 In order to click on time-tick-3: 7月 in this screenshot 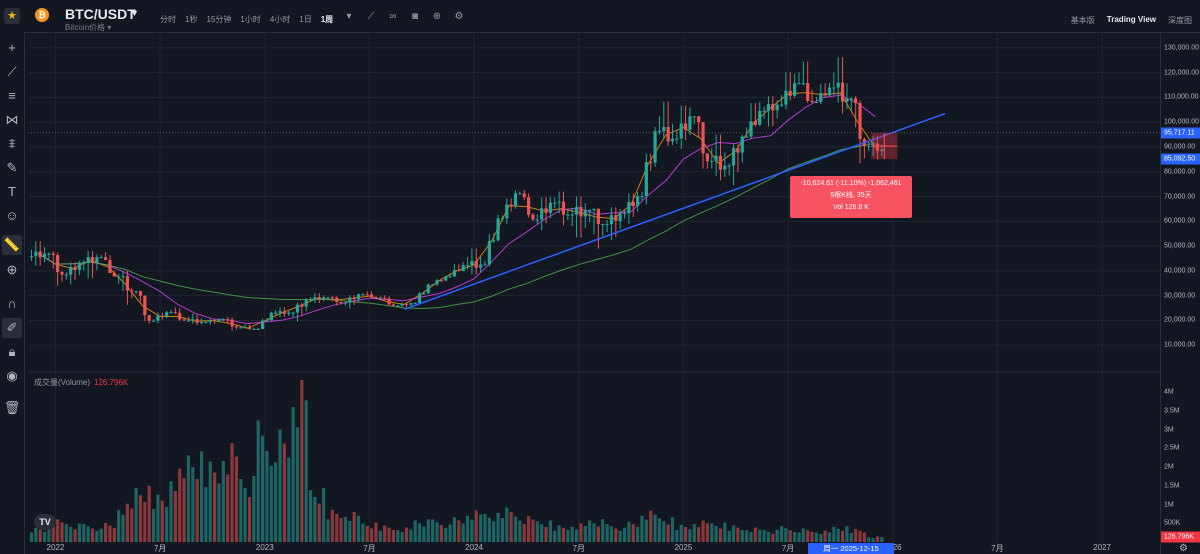, I will do `click(369, 548)`.